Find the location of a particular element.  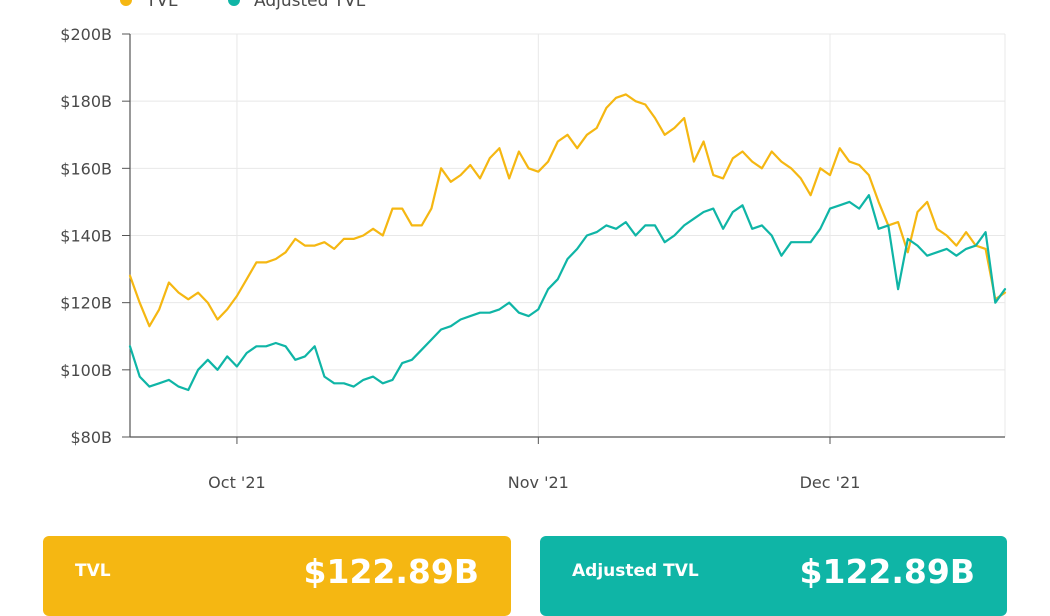

x-tick-label: Nov '21 is located at coordinates (538, 482).